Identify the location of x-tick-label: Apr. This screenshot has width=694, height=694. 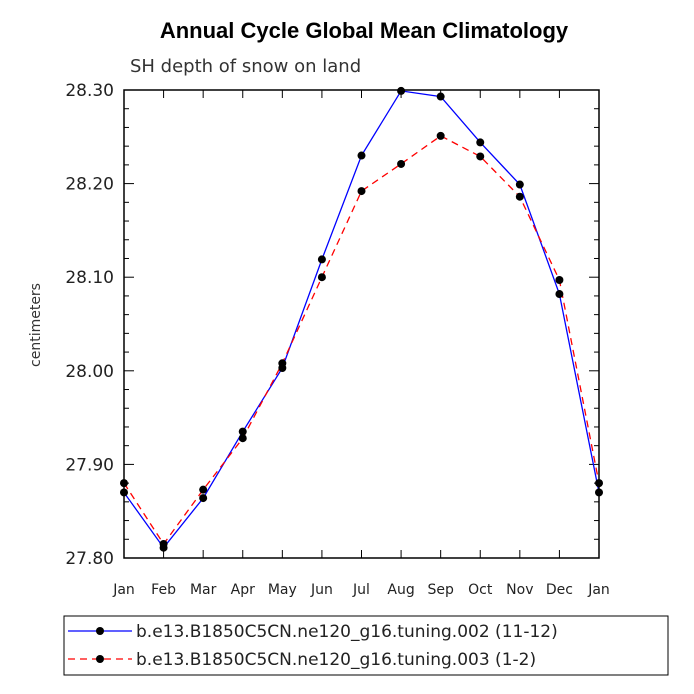
(243, 590).